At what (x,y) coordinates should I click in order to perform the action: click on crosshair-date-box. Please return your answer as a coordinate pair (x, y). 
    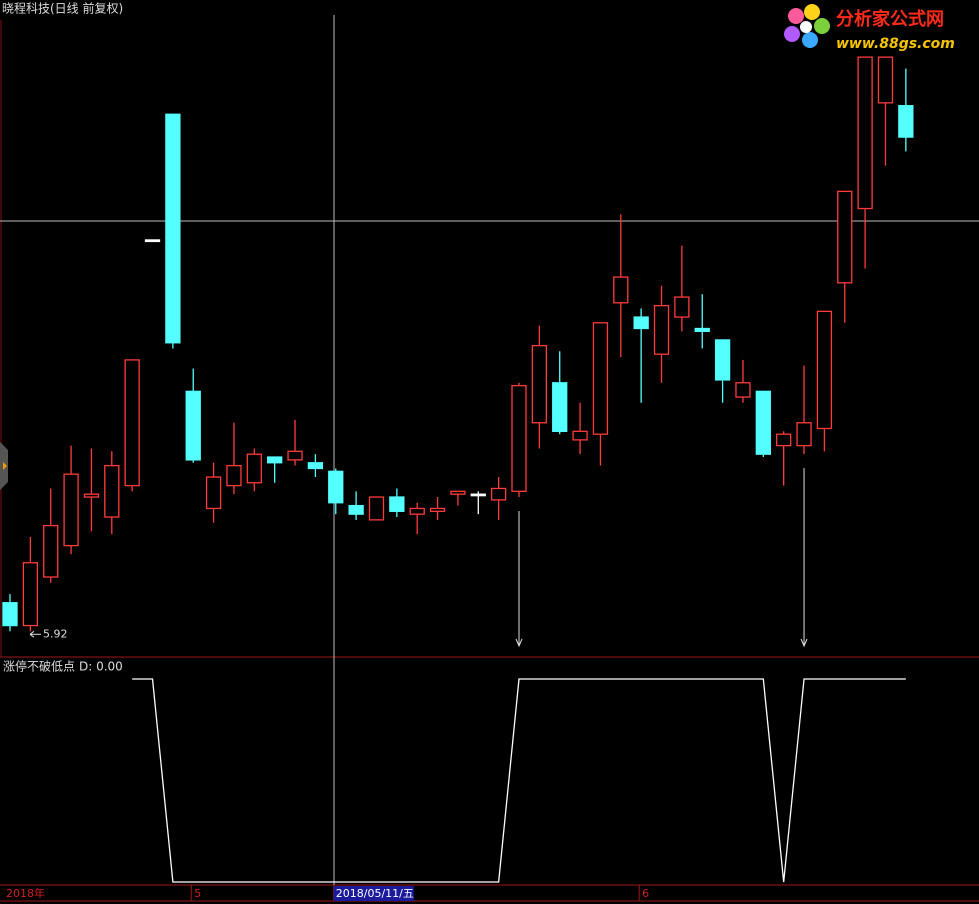
    Looking at the image, I should click on (373, 893).